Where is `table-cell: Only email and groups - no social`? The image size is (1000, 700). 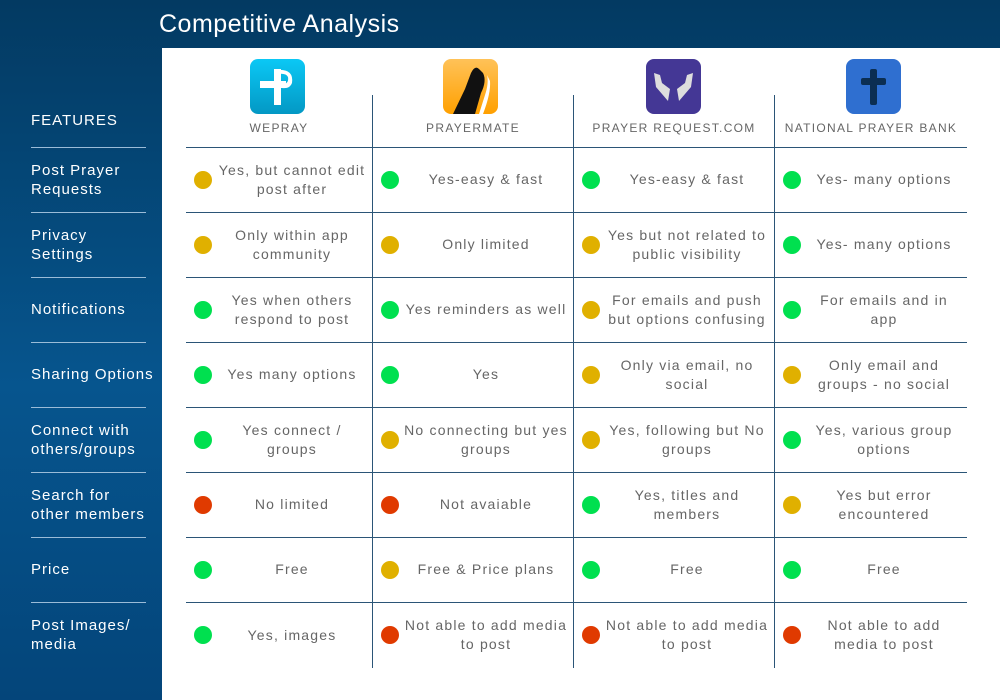 table-cell: Only email and groups - no social is located at coordinates (871, 374).